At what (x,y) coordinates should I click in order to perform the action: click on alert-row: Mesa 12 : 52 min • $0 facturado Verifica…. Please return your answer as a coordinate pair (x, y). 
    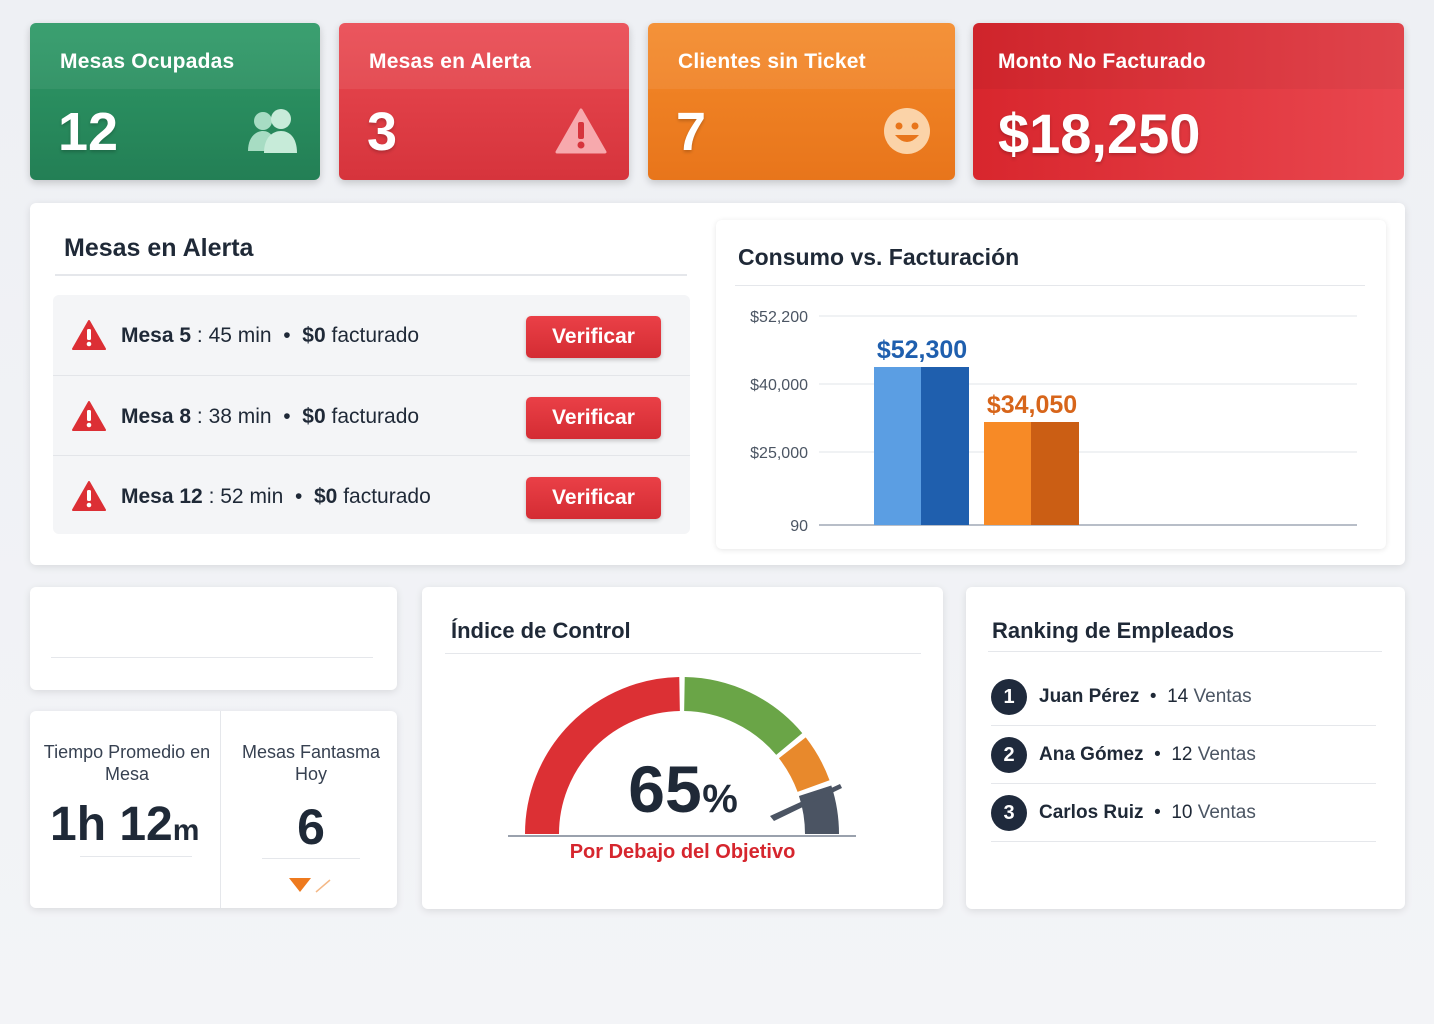
    Looking at the image, I should click on (371, 495).